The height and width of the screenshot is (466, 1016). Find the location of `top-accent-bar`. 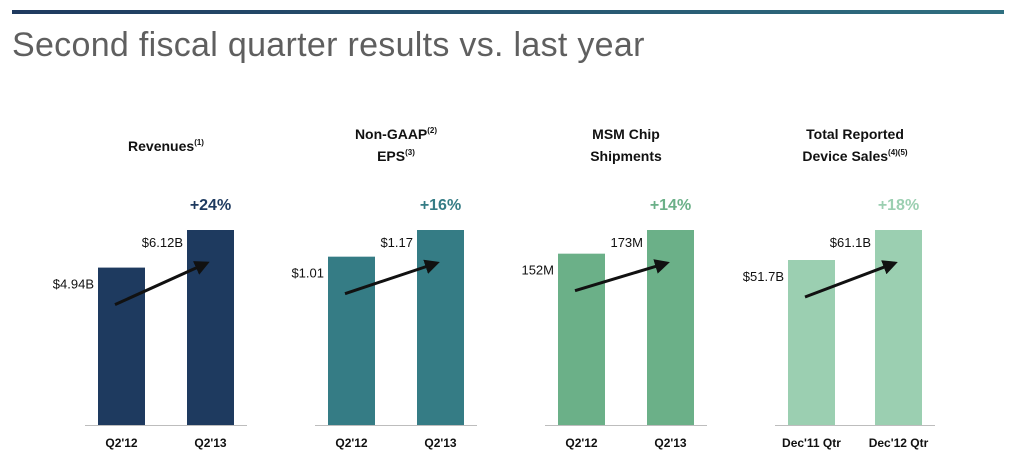

top-accent-bar is located at coordinates (508, 12).